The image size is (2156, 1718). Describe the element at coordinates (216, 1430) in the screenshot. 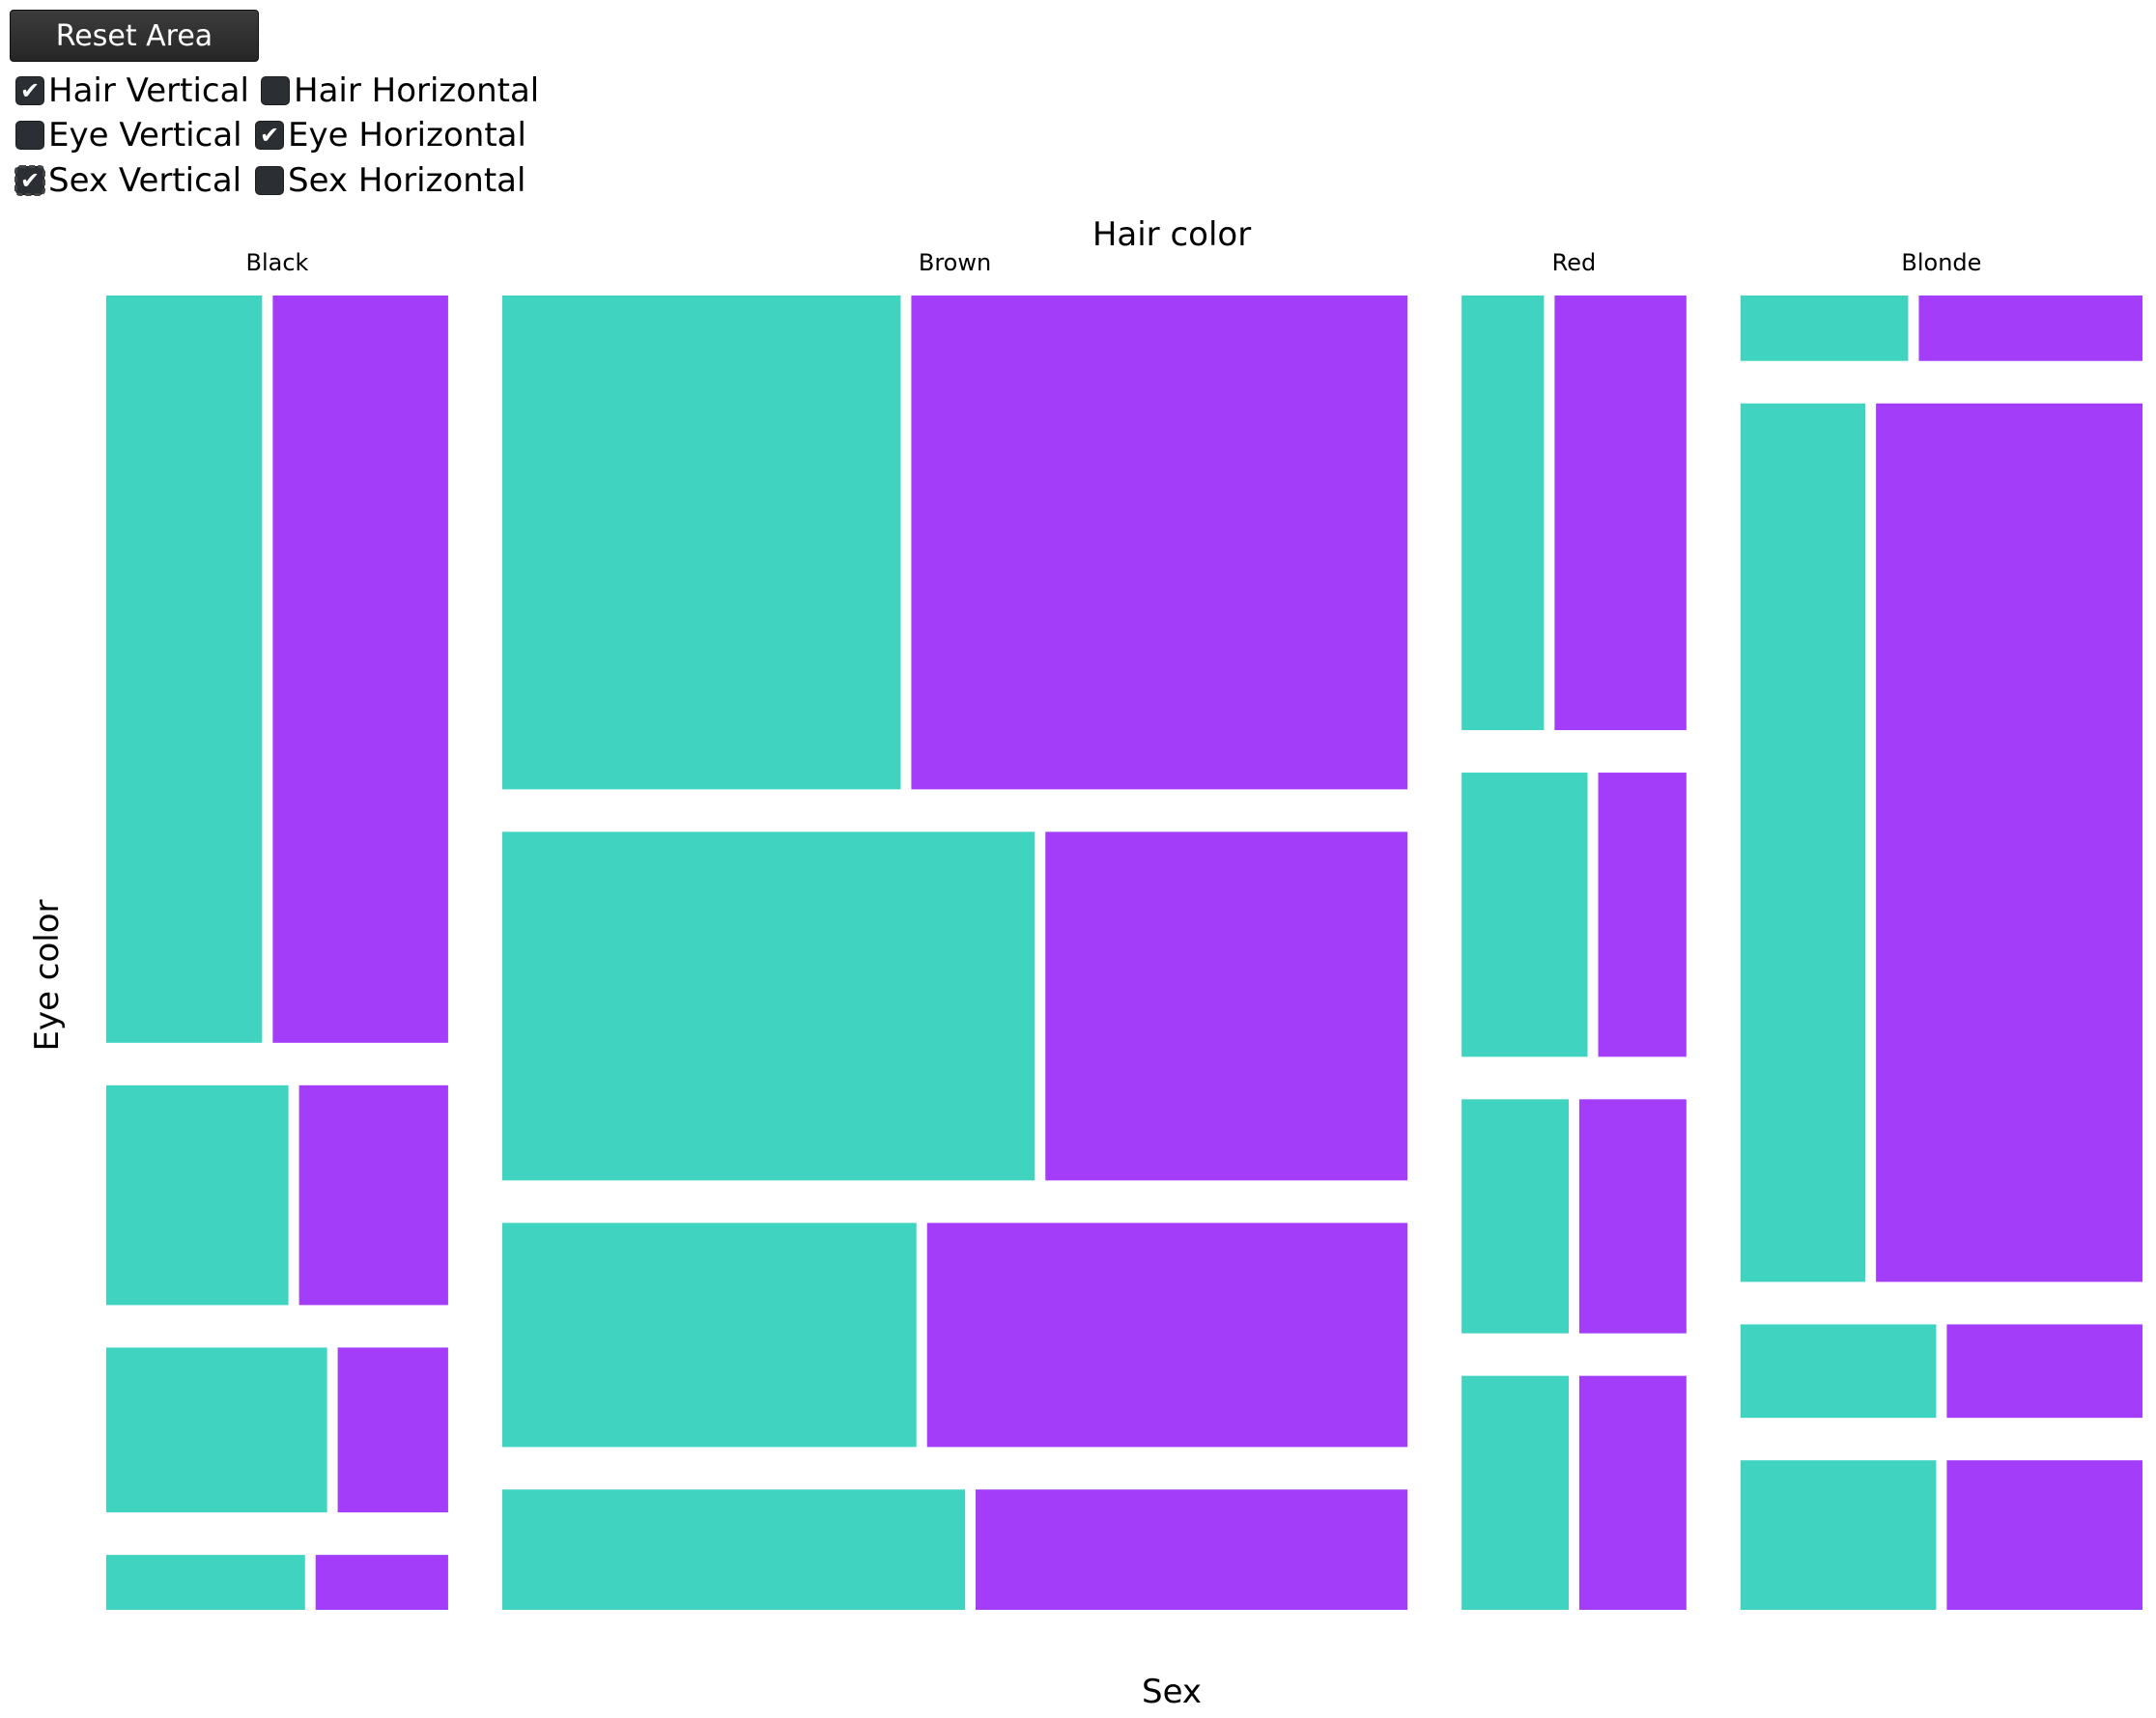

I see `mosaic-tile-black-eye3-sex1` at that location.